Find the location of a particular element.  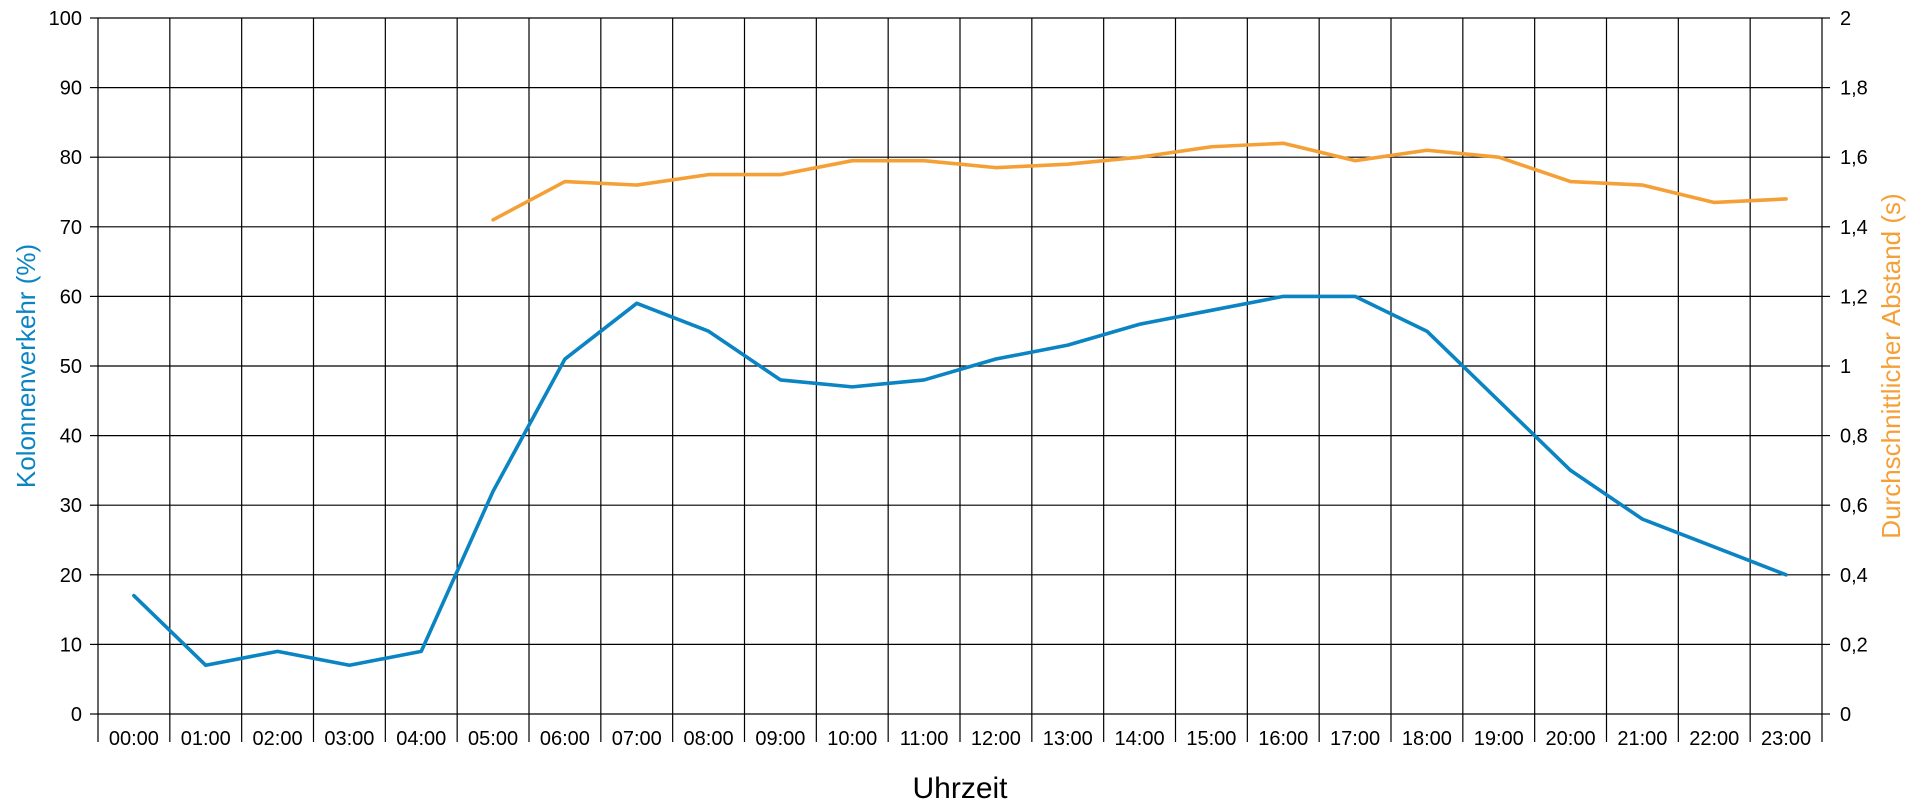

x-tick-label: 06:00 is located at coordinates (565, 739).